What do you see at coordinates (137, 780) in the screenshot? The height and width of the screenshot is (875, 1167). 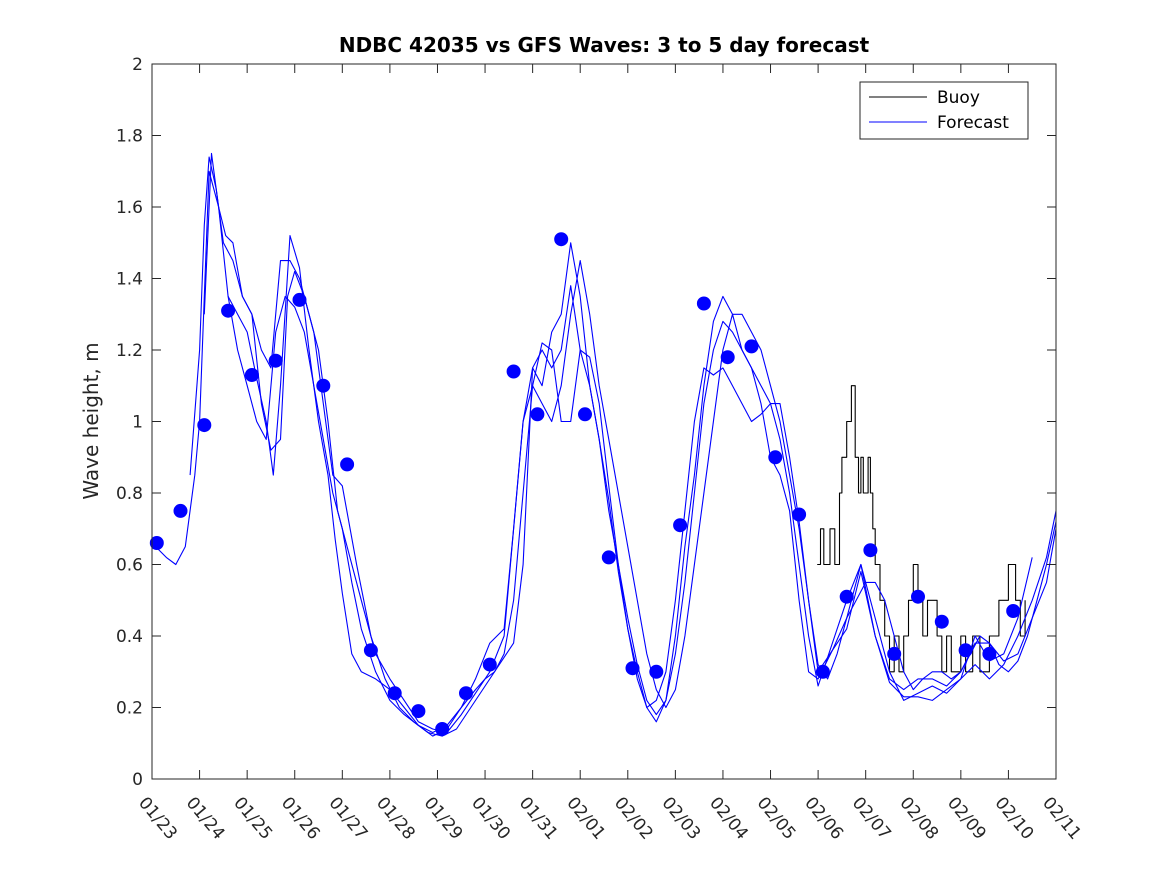 I see `y-tick-label: 0` at bounding box center [137, 780].